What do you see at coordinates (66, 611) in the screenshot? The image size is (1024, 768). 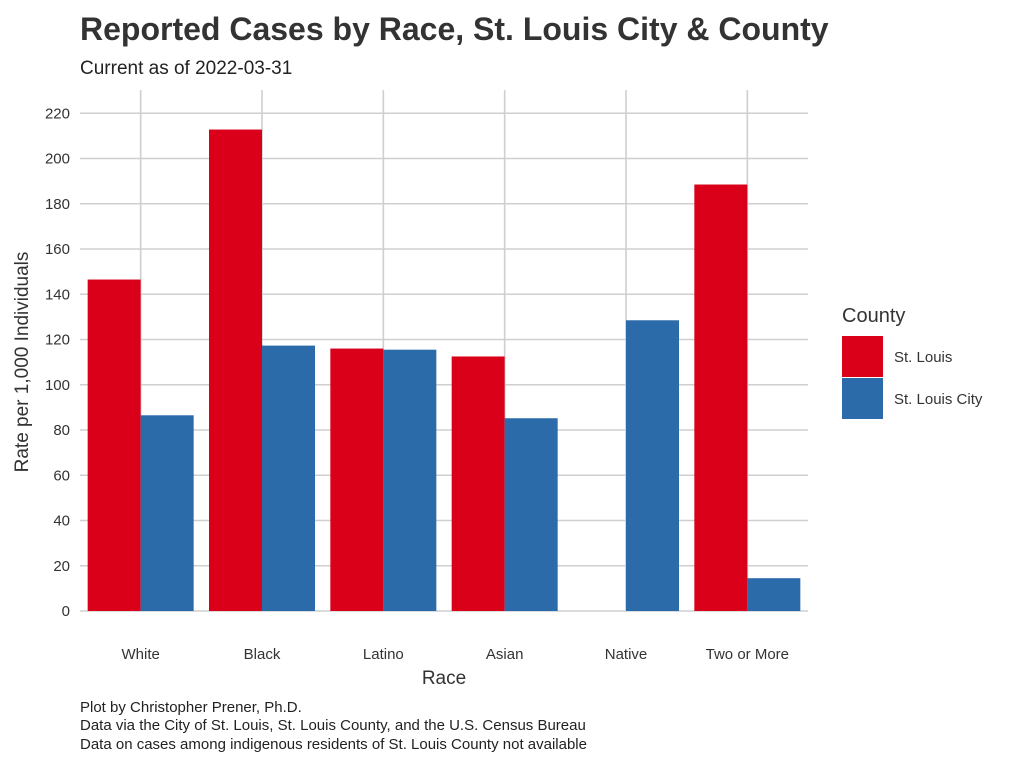 I see `y-tick-label-0: 0` at bounding box center [66, 611].